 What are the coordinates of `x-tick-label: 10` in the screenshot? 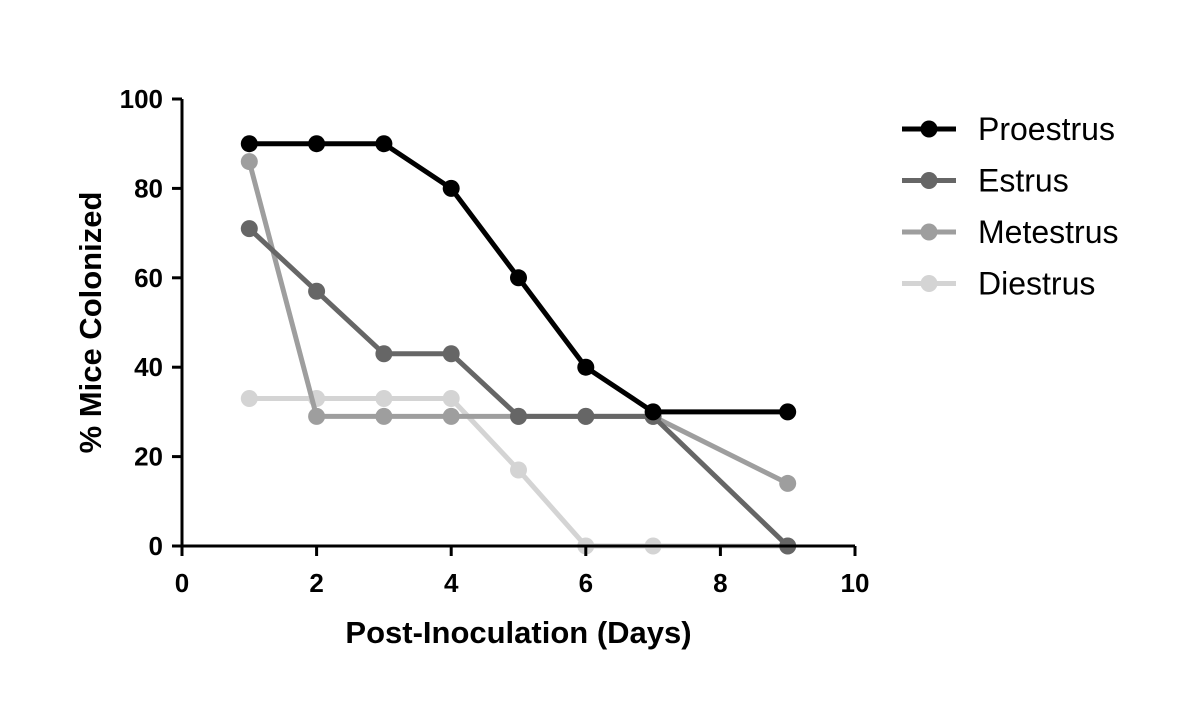 It's located at (855, 583).